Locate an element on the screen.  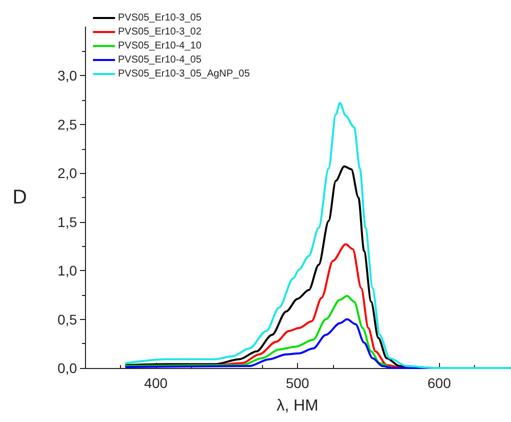
x-tick-label: 600 is located at coordinates (439, 383).